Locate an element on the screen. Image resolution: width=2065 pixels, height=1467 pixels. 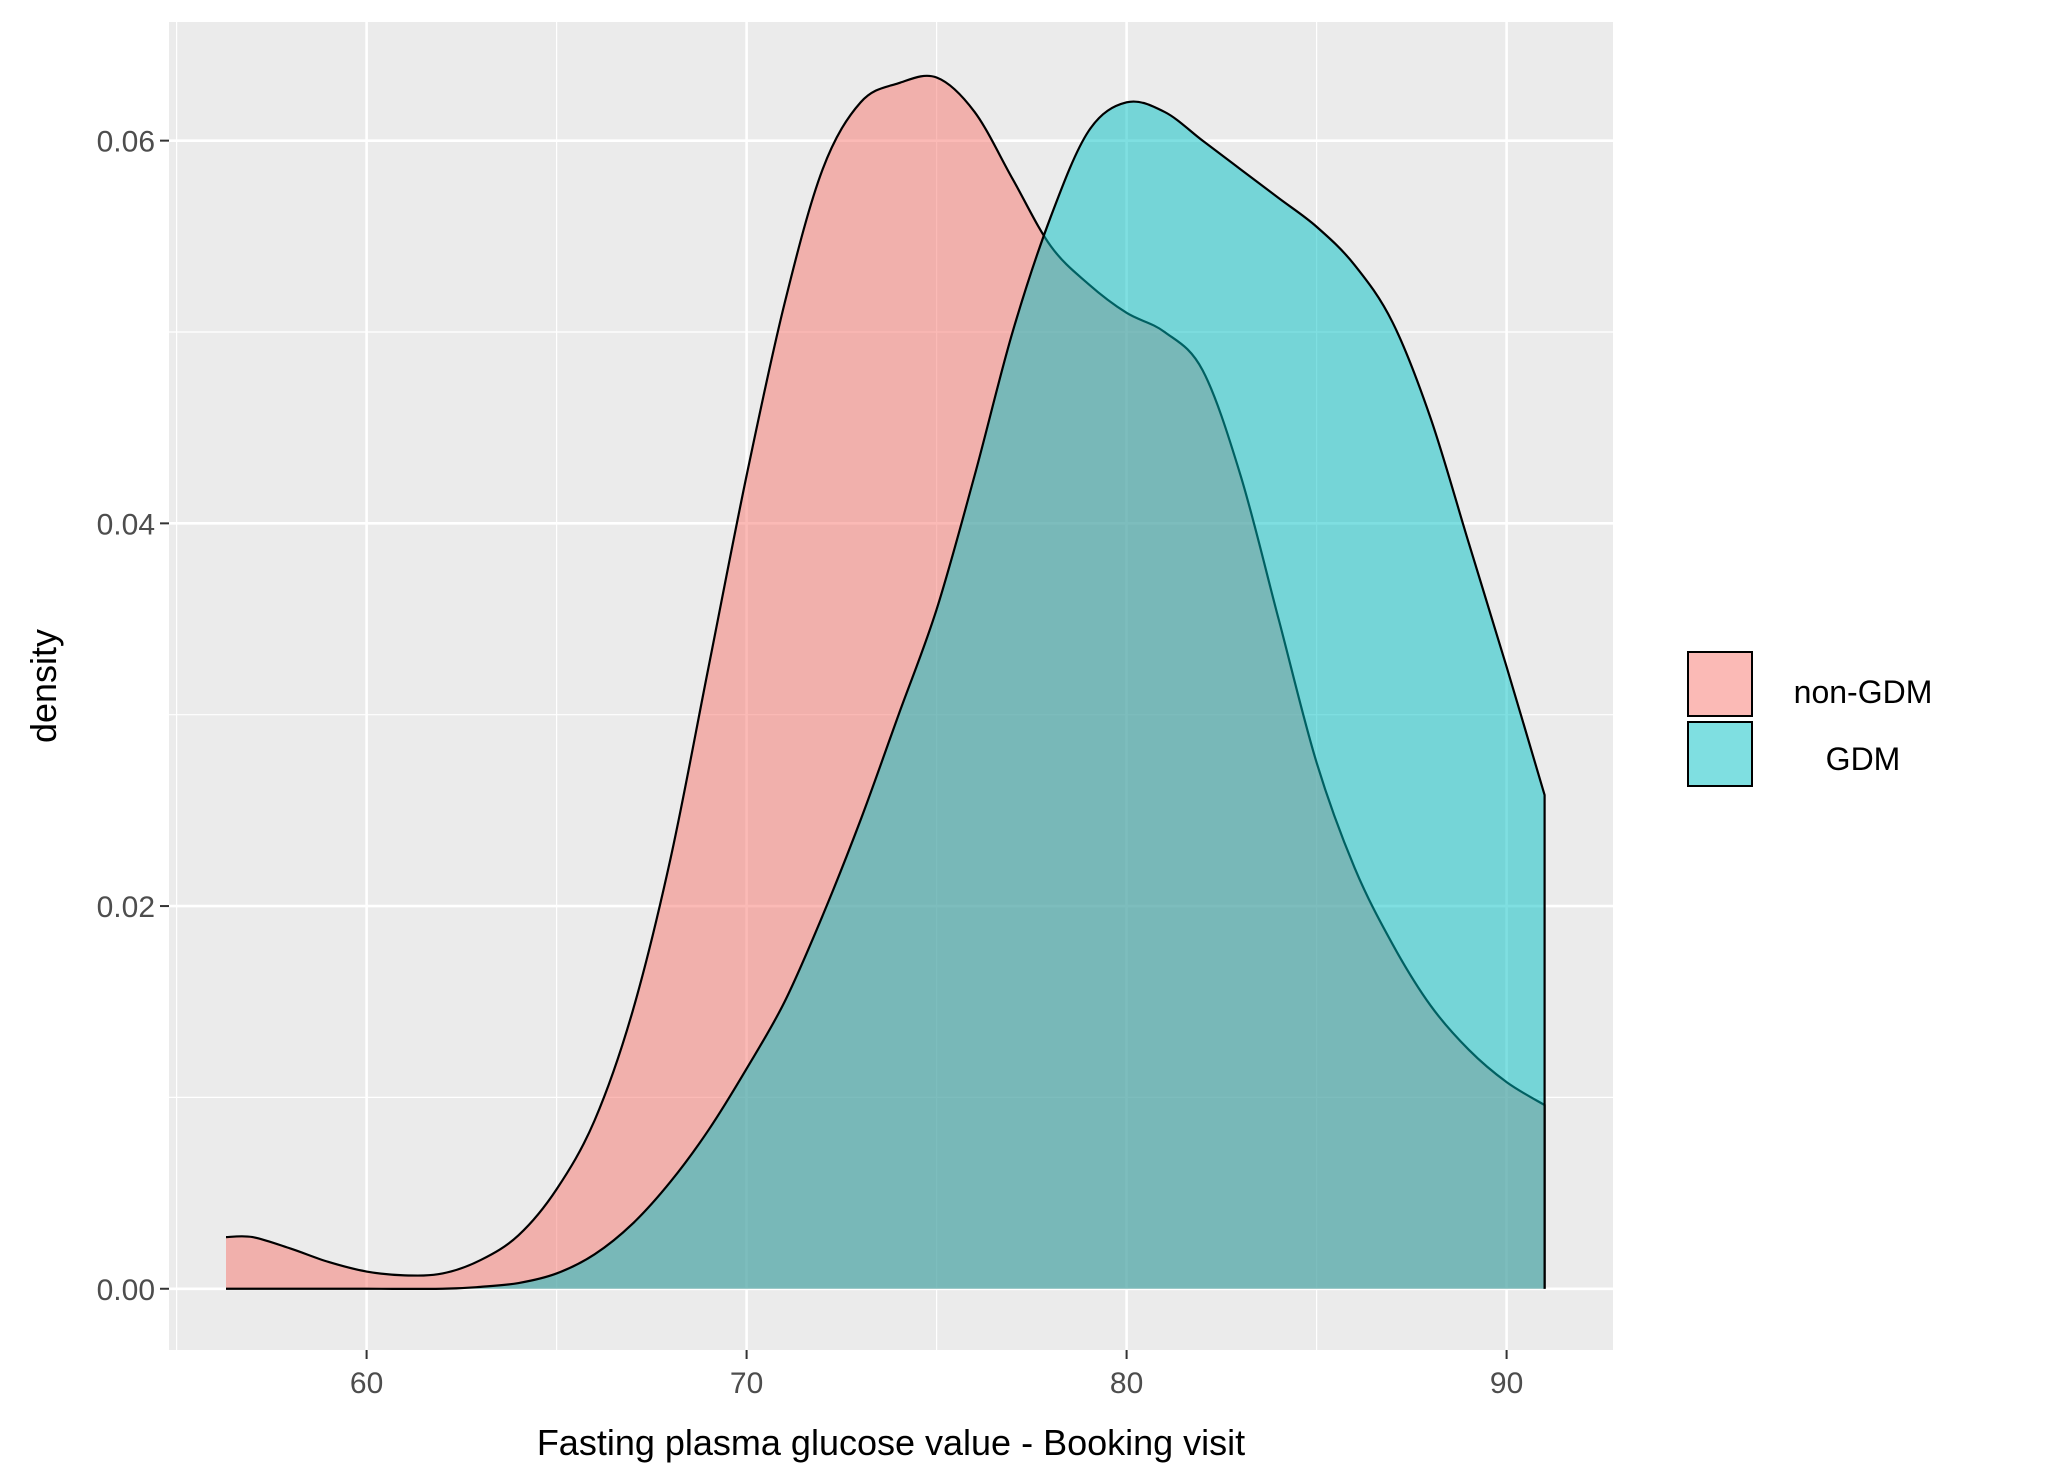
y-axis-title: density is located at coordinates (43, 686).